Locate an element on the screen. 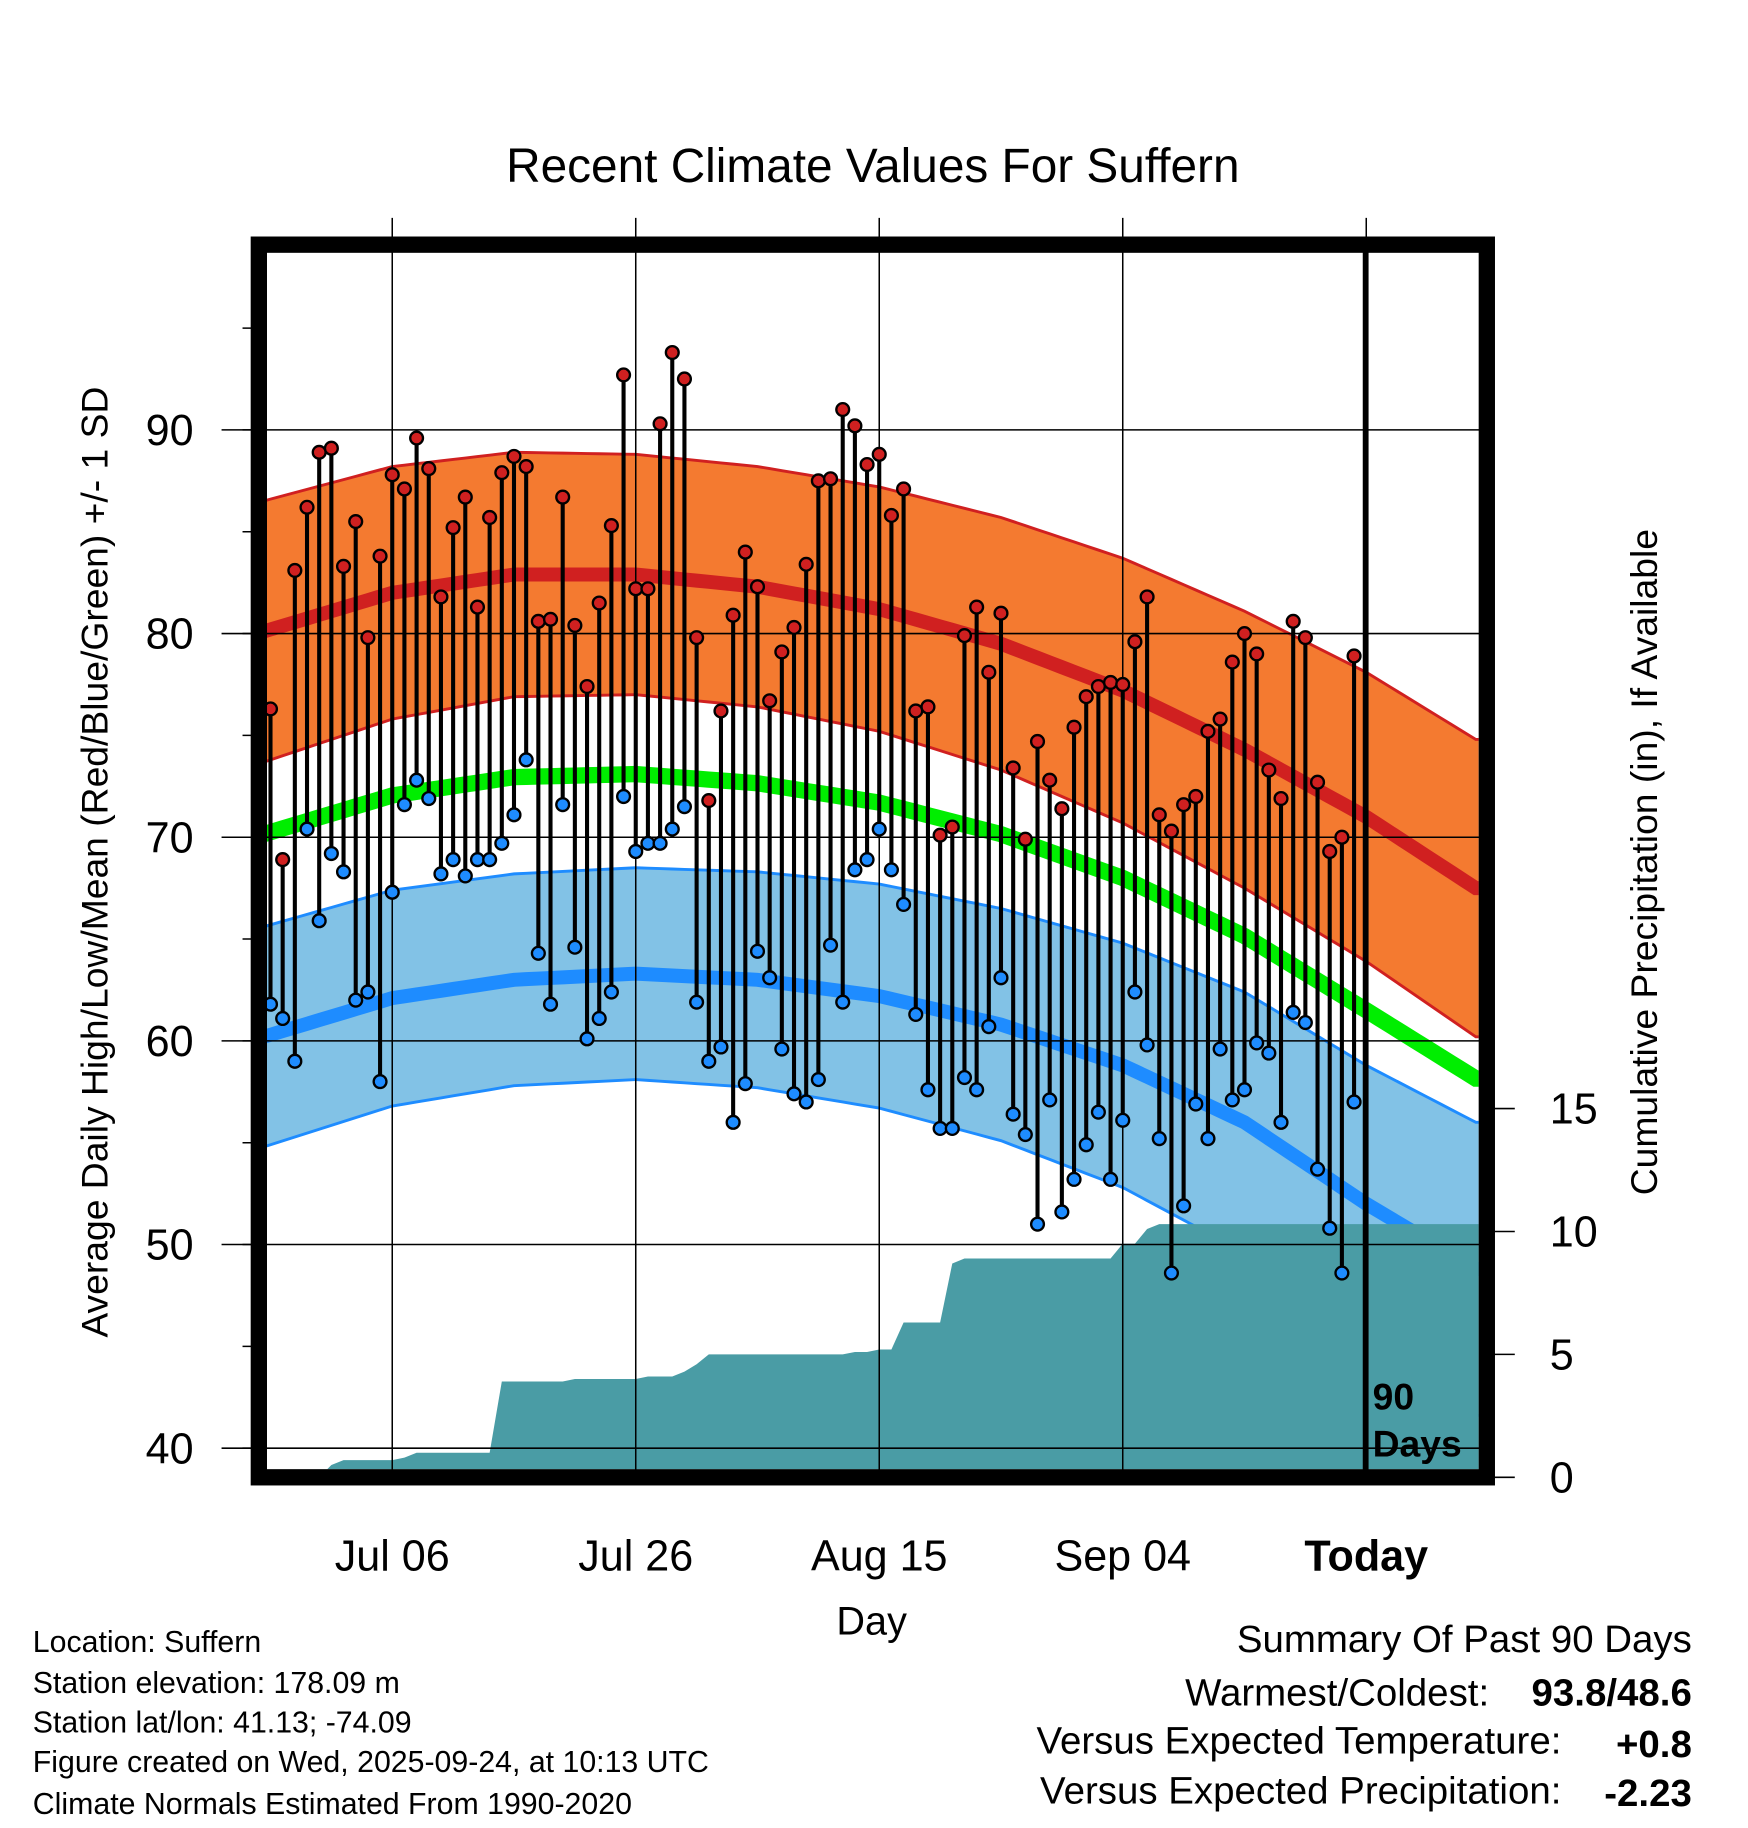  y-tick-label: 90 is located at coordinates (170, 431).